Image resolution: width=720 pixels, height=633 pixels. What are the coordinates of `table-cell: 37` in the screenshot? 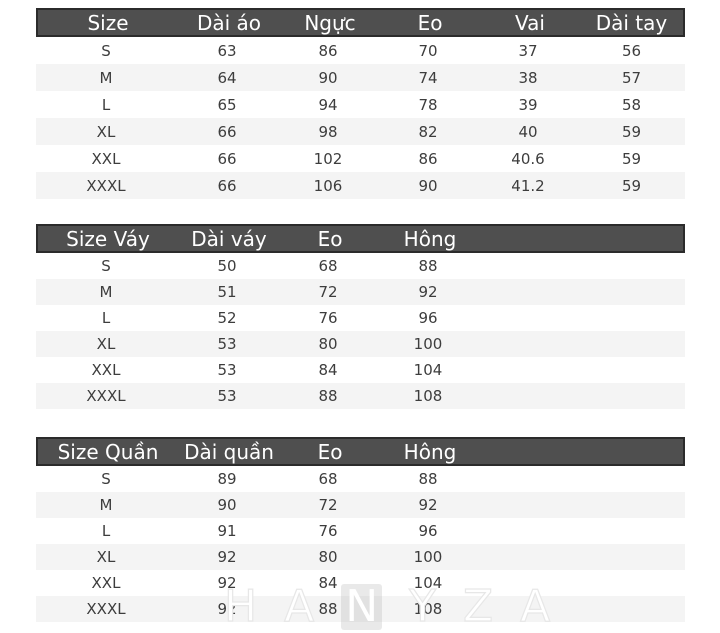 It's located at (528, 50).